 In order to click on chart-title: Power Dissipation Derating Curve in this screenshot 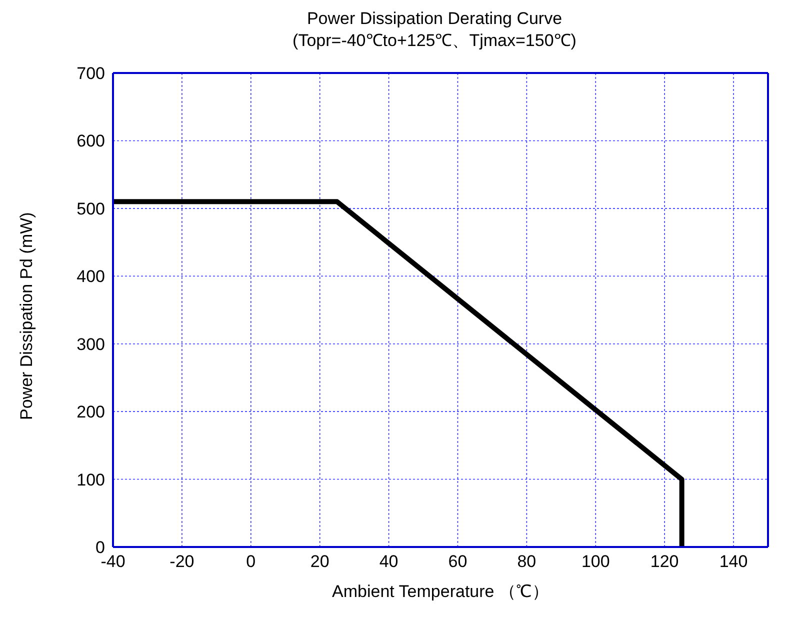, I will do `click(435, 19)`.